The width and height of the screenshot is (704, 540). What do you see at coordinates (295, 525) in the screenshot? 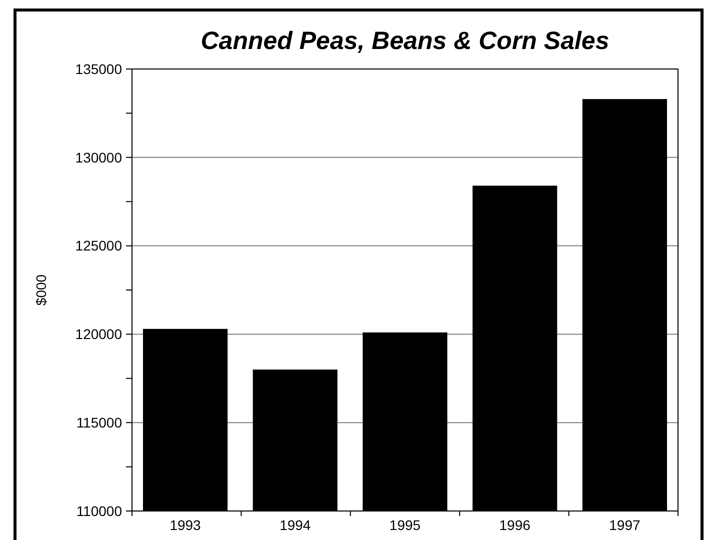
I see `x-tick-label: 1994` at bounding box center [295, 525].